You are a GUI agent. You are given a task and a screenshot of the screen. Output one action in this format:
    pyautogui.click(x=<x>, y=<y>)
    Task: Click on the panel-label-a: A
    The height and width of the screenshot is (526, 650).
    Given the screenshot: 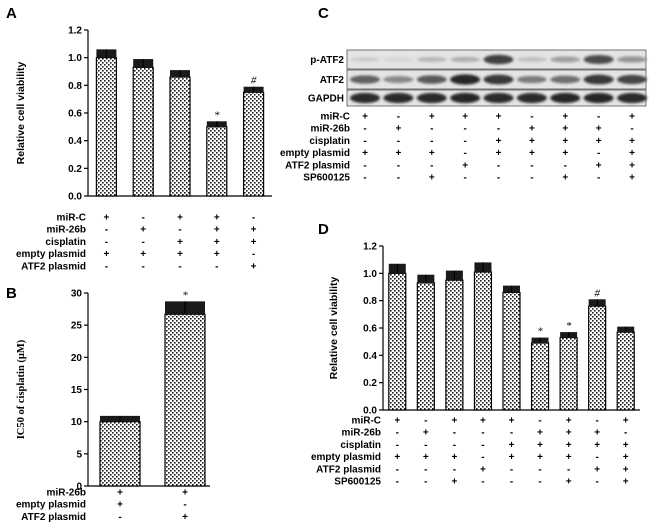 What is the action you would take?
    pyautogui.click(x=11, y=13)
    